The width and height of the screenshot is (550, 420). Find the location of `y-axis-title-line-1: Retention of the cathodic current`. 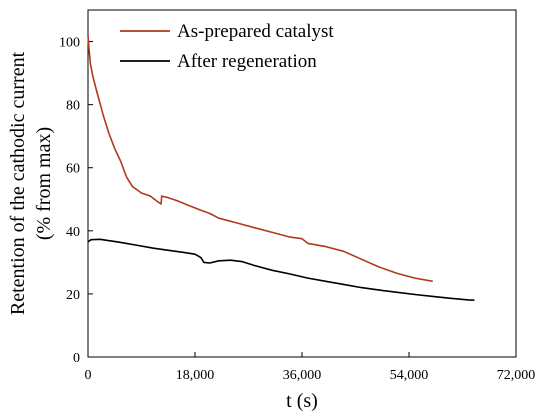

y-axis-title-line-1: Retention of the cathodic current is located at coordinates (18, 183).